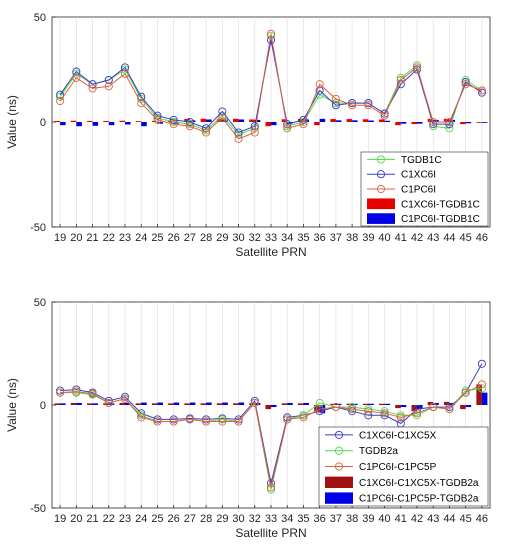 This screenshot has height=550, width=505. I want to click on x-axis-label: Satellite PRN, so click(270, 252).